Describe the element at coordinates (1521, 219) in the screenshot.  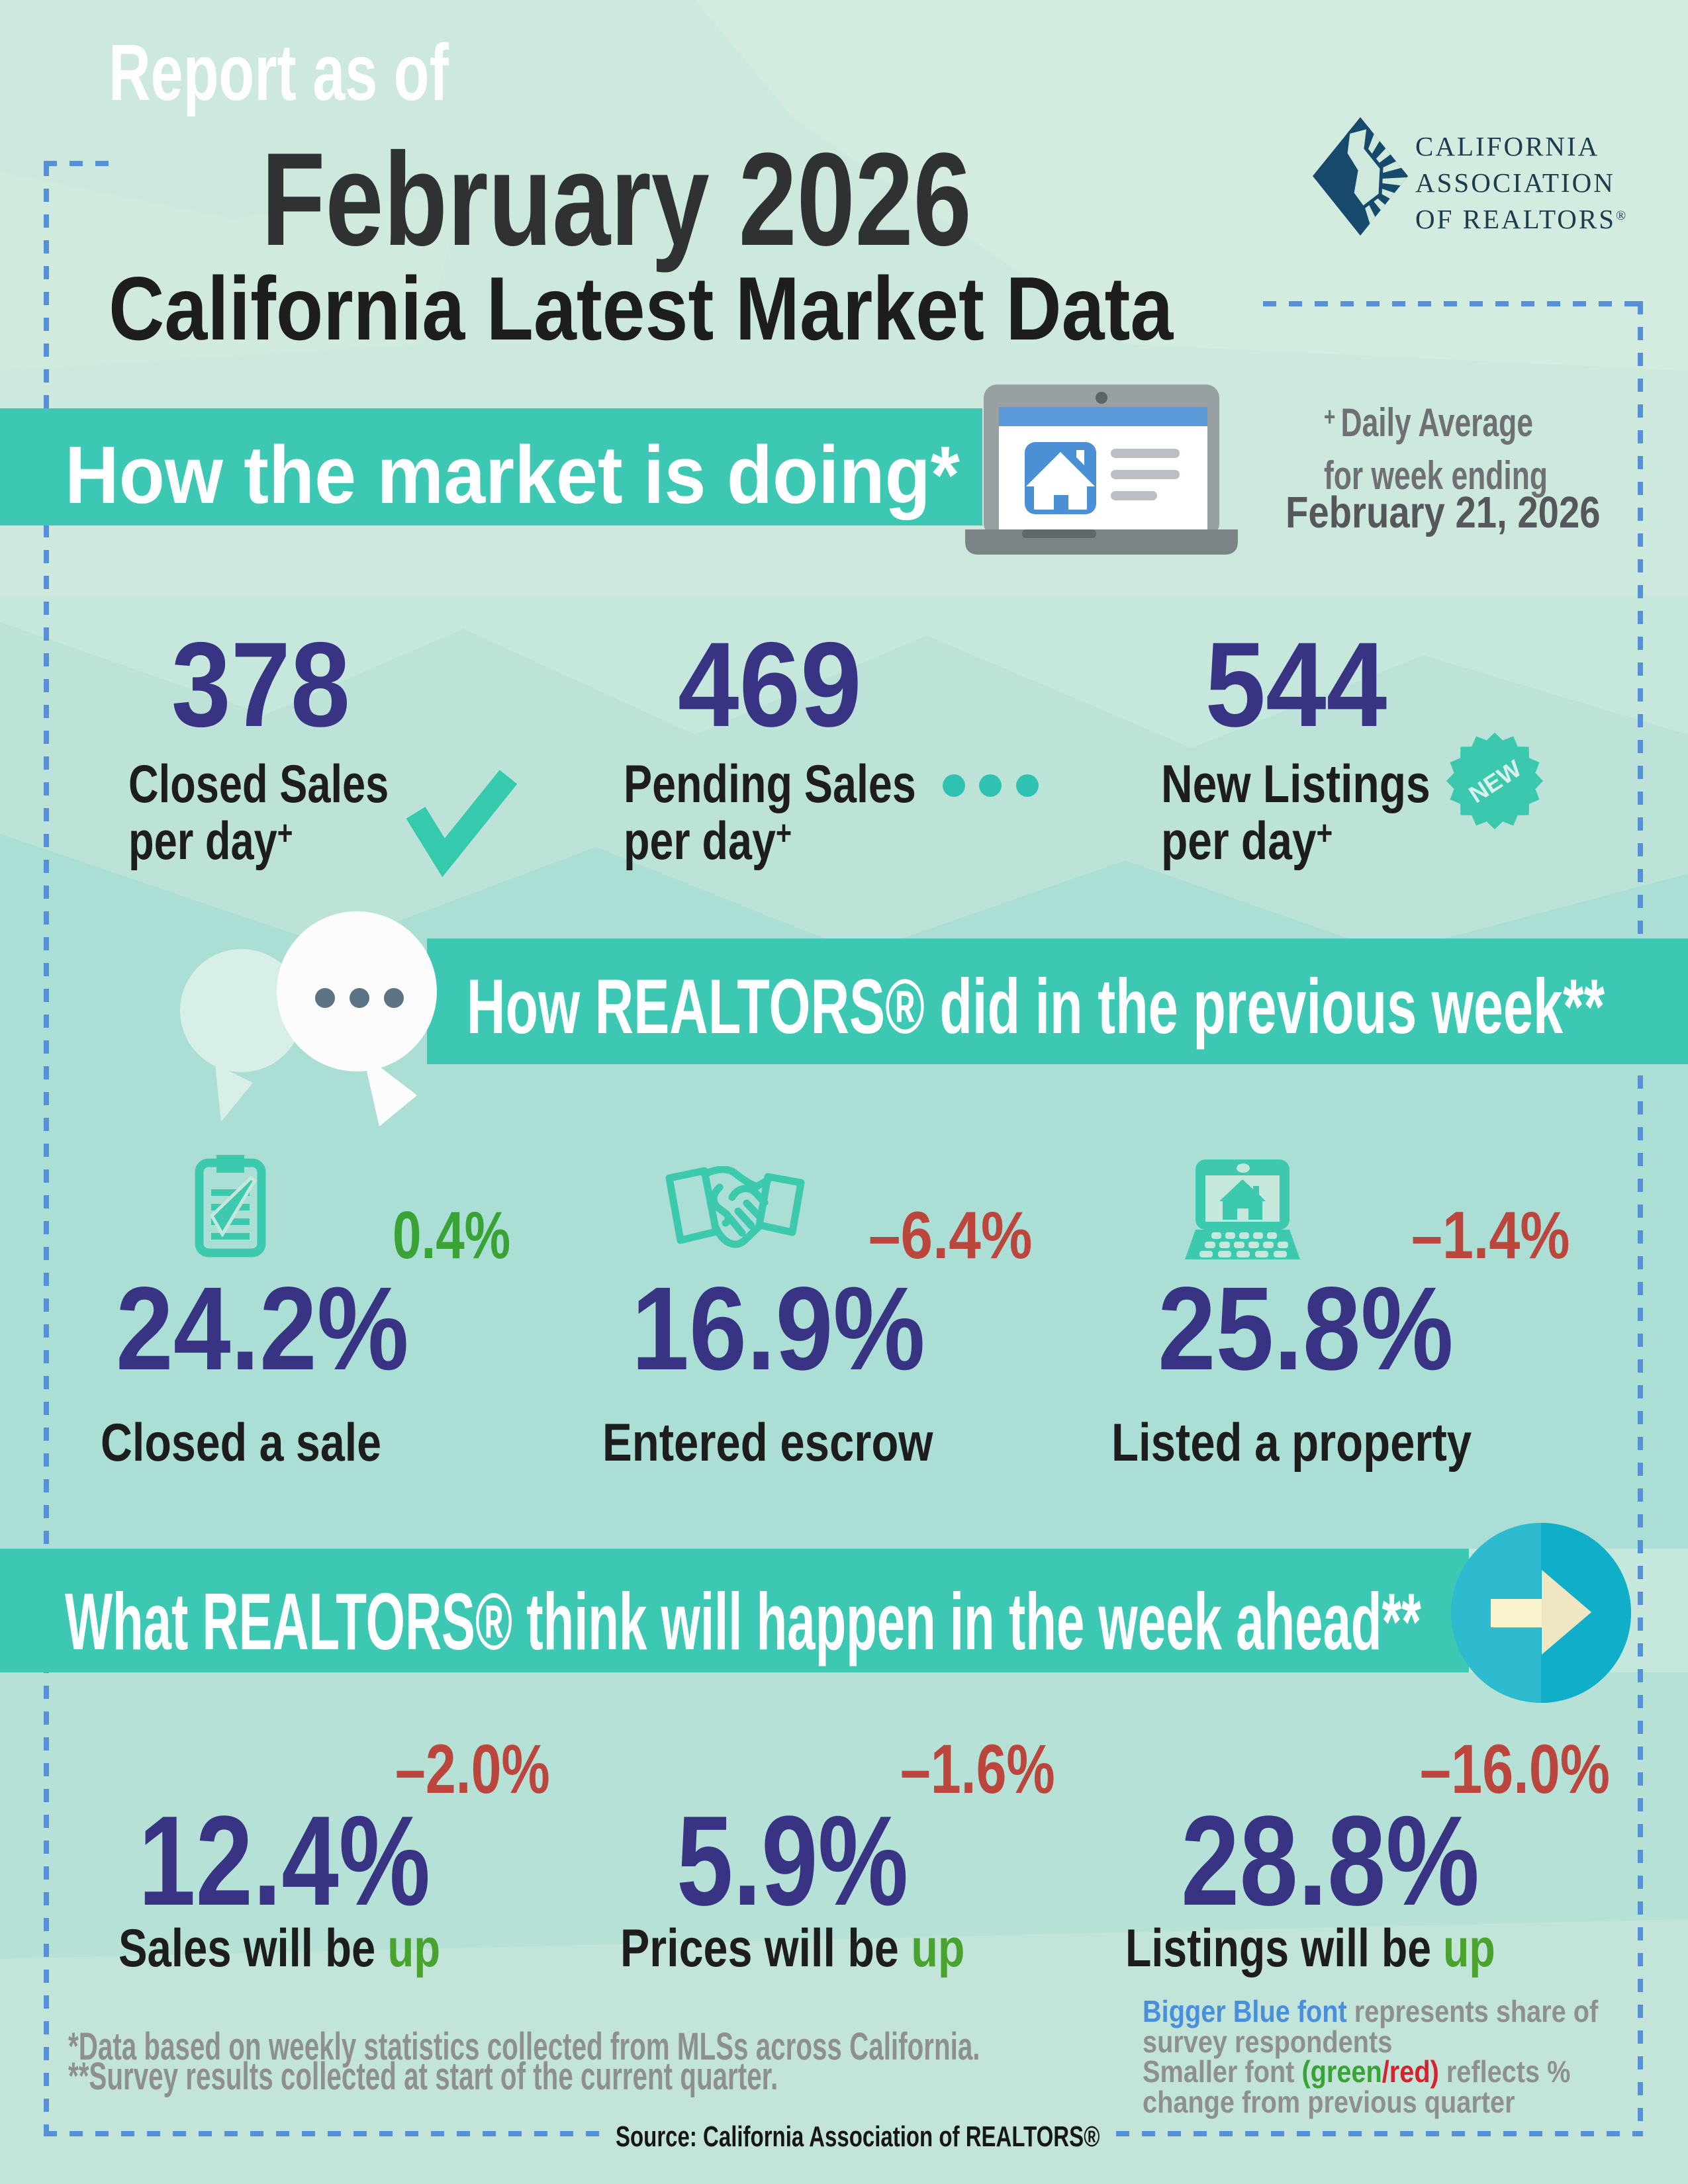
I see `svg-text: OF REALTORS®` at that location.